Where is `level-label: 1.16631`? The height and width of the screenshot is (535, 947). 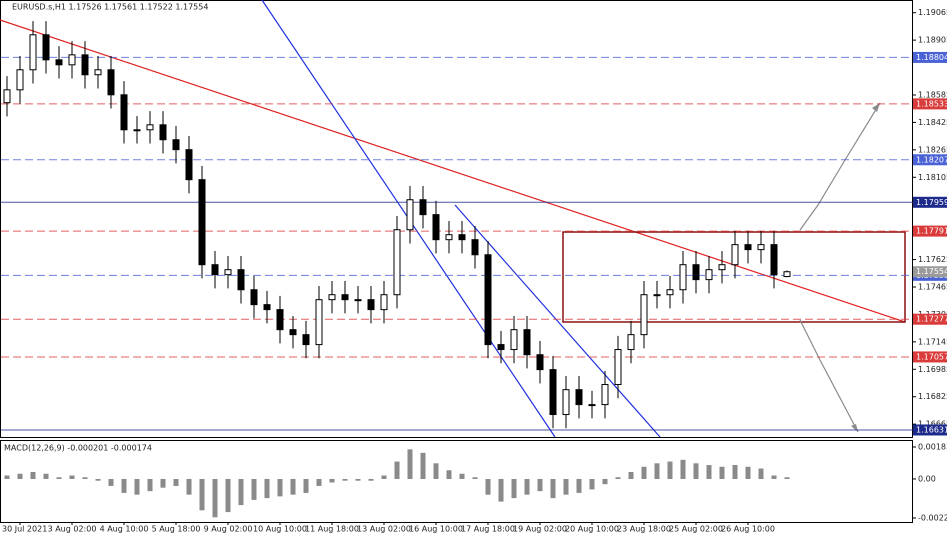
level-label: 1.16631 is located at coordinates (931, 429).